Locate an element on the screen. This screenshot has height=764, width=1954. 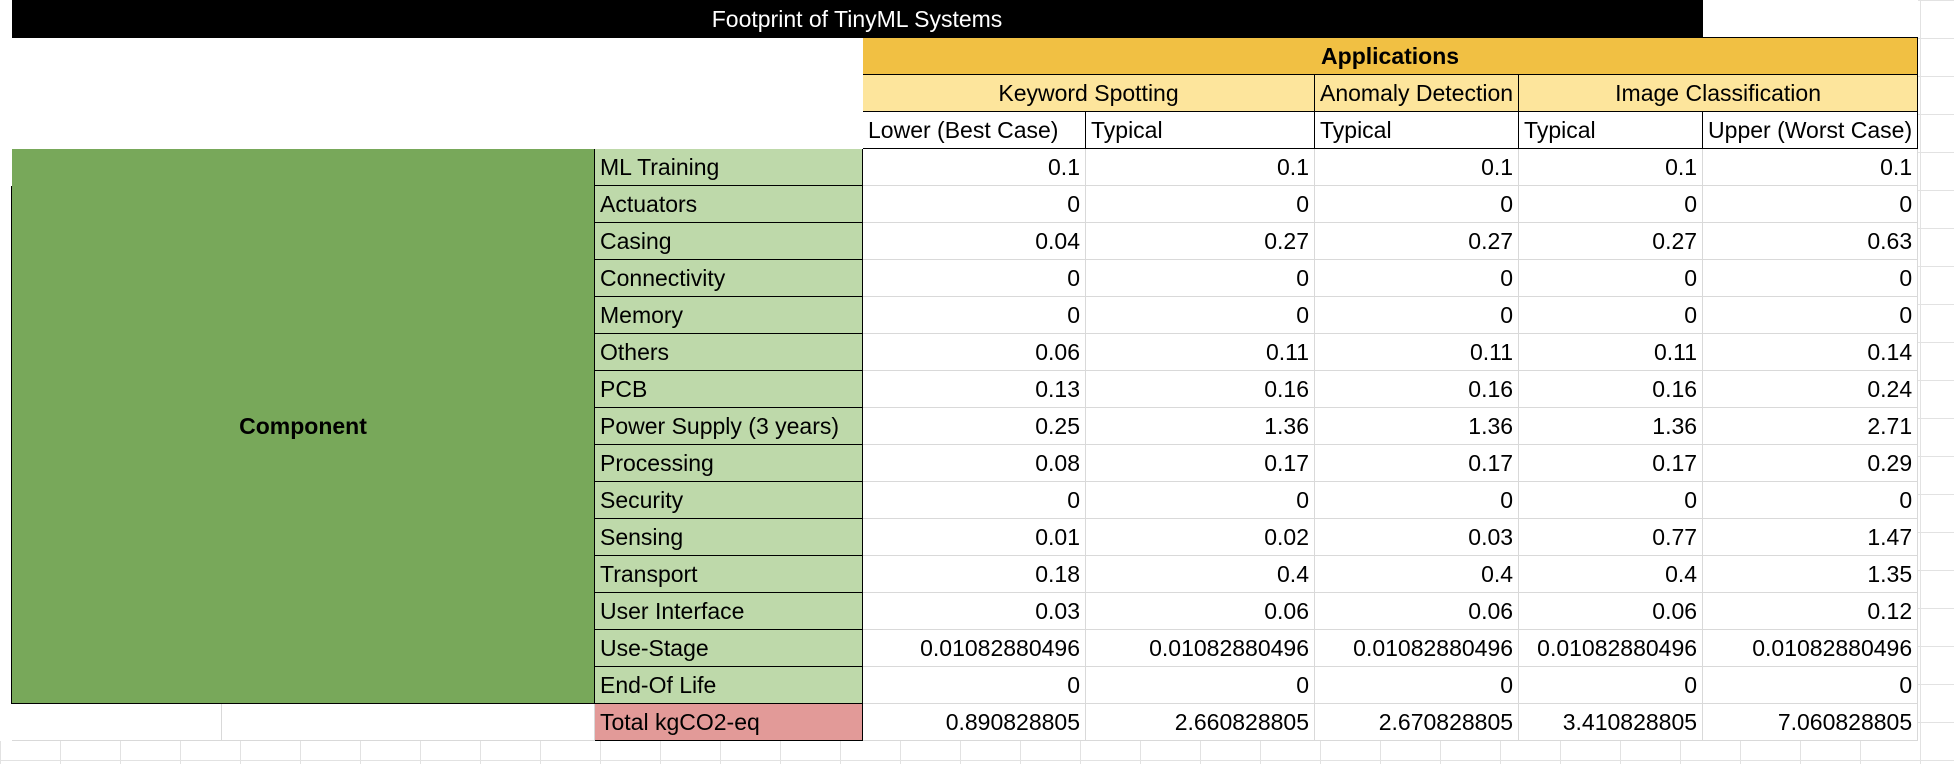
total-value-cell: 3.410828805 is located at coordinates (1611, 722).